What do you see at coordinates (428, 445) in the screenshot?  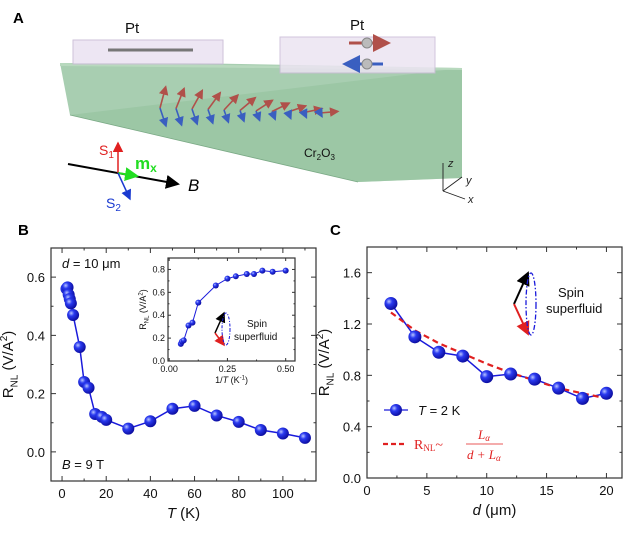 I see `svg-text: RNL~` at bounding box center [428, 445].